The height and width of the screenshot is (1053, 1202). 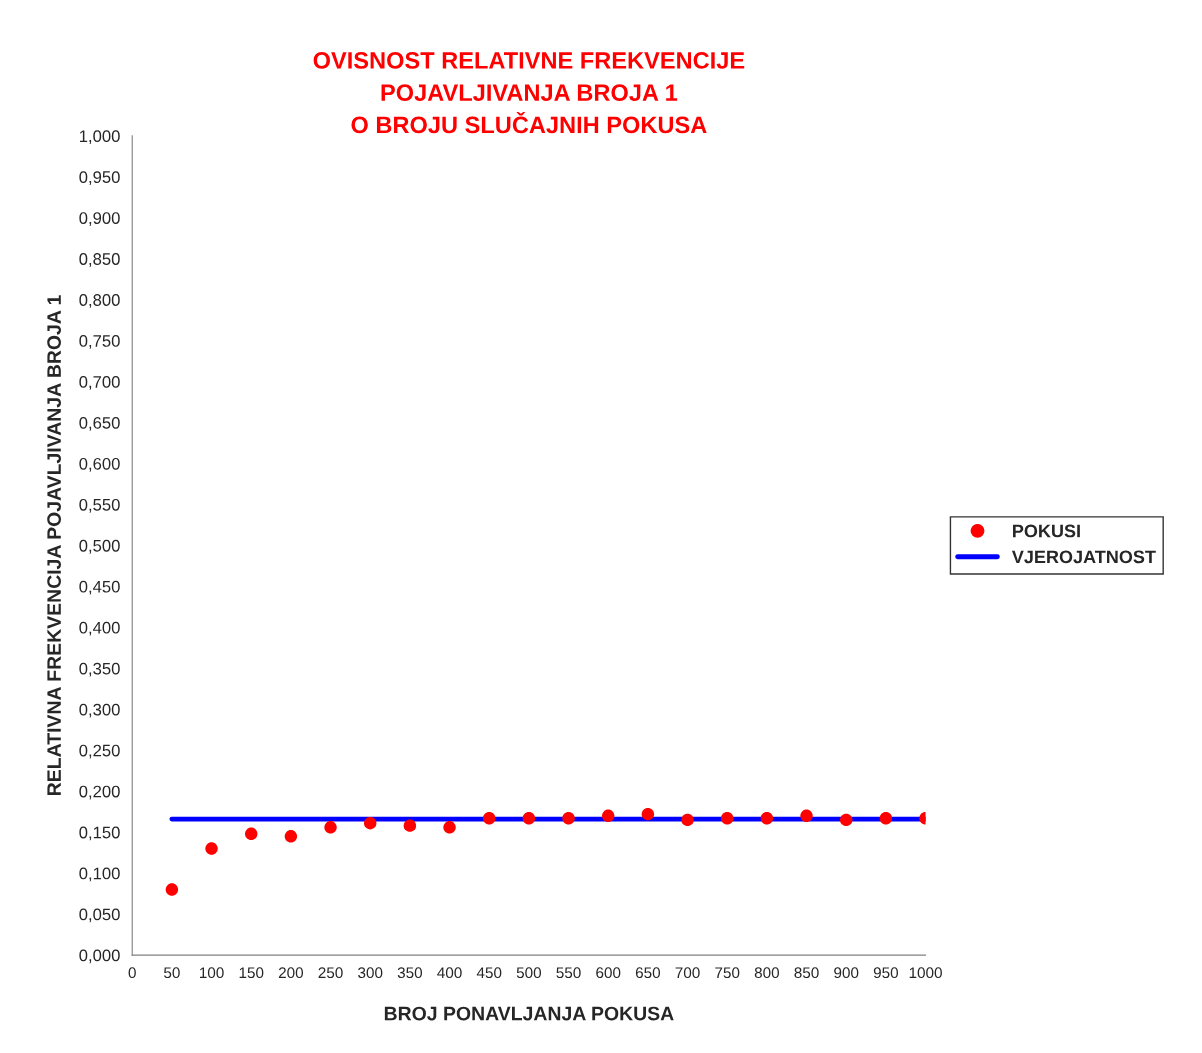 What do you see at coordinates (370, 973) in the screenshot?
I see `x-tick-label: 300` at bounding box center [370, 973].